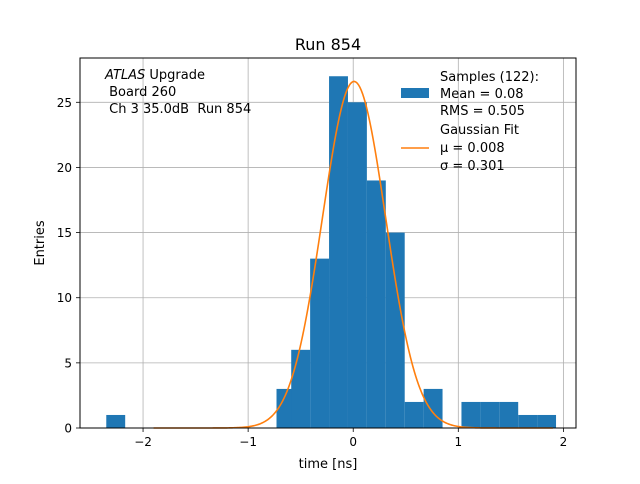 Image resolution: width=640 pixels, height=484 pixels. Describe the element at coordinates (482, 94) in the screenshot. I see `legend-mean-line: Mean = 0.08` at that location.